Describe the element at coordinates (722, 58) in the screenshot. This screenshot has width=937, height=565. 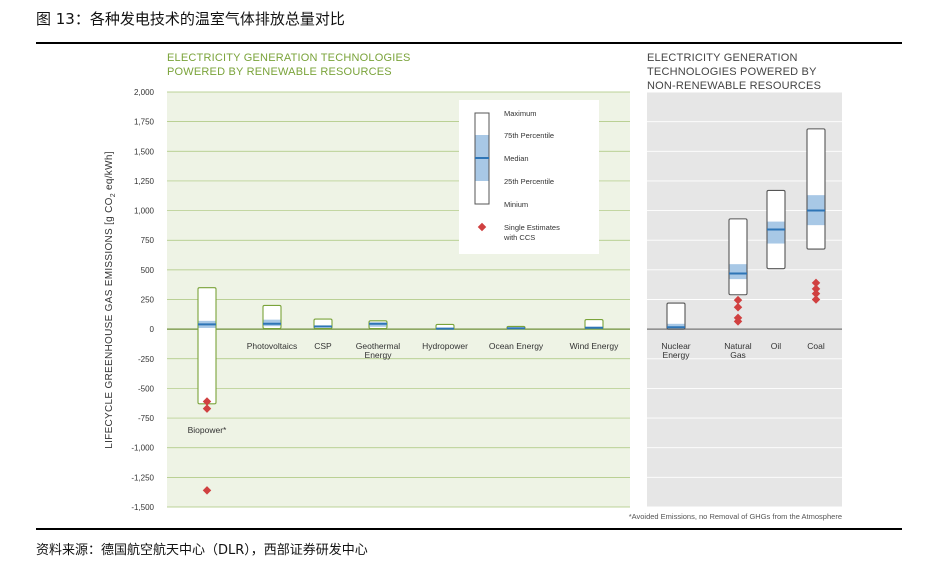
I see `nonrenewable-header-line-1: ELECTRICITY GENERATION` at that location.